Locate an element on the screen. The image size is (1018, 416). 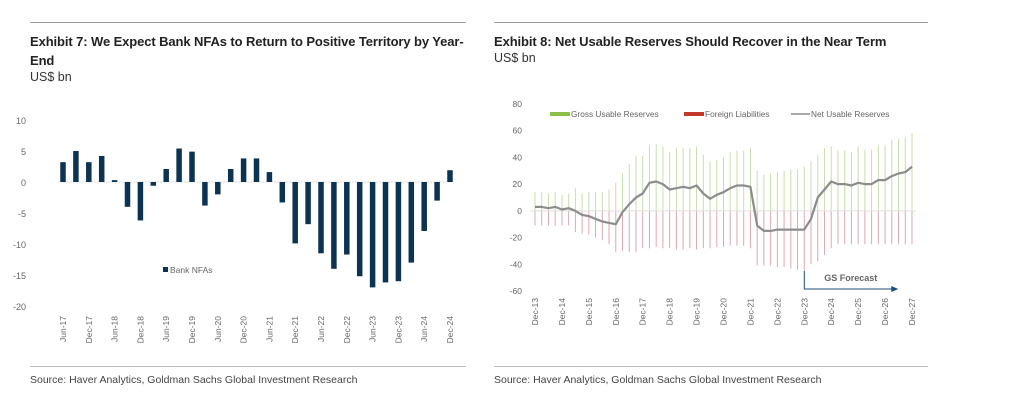
x-tick-label: Dec-25 is located at coordinates (858, 312).